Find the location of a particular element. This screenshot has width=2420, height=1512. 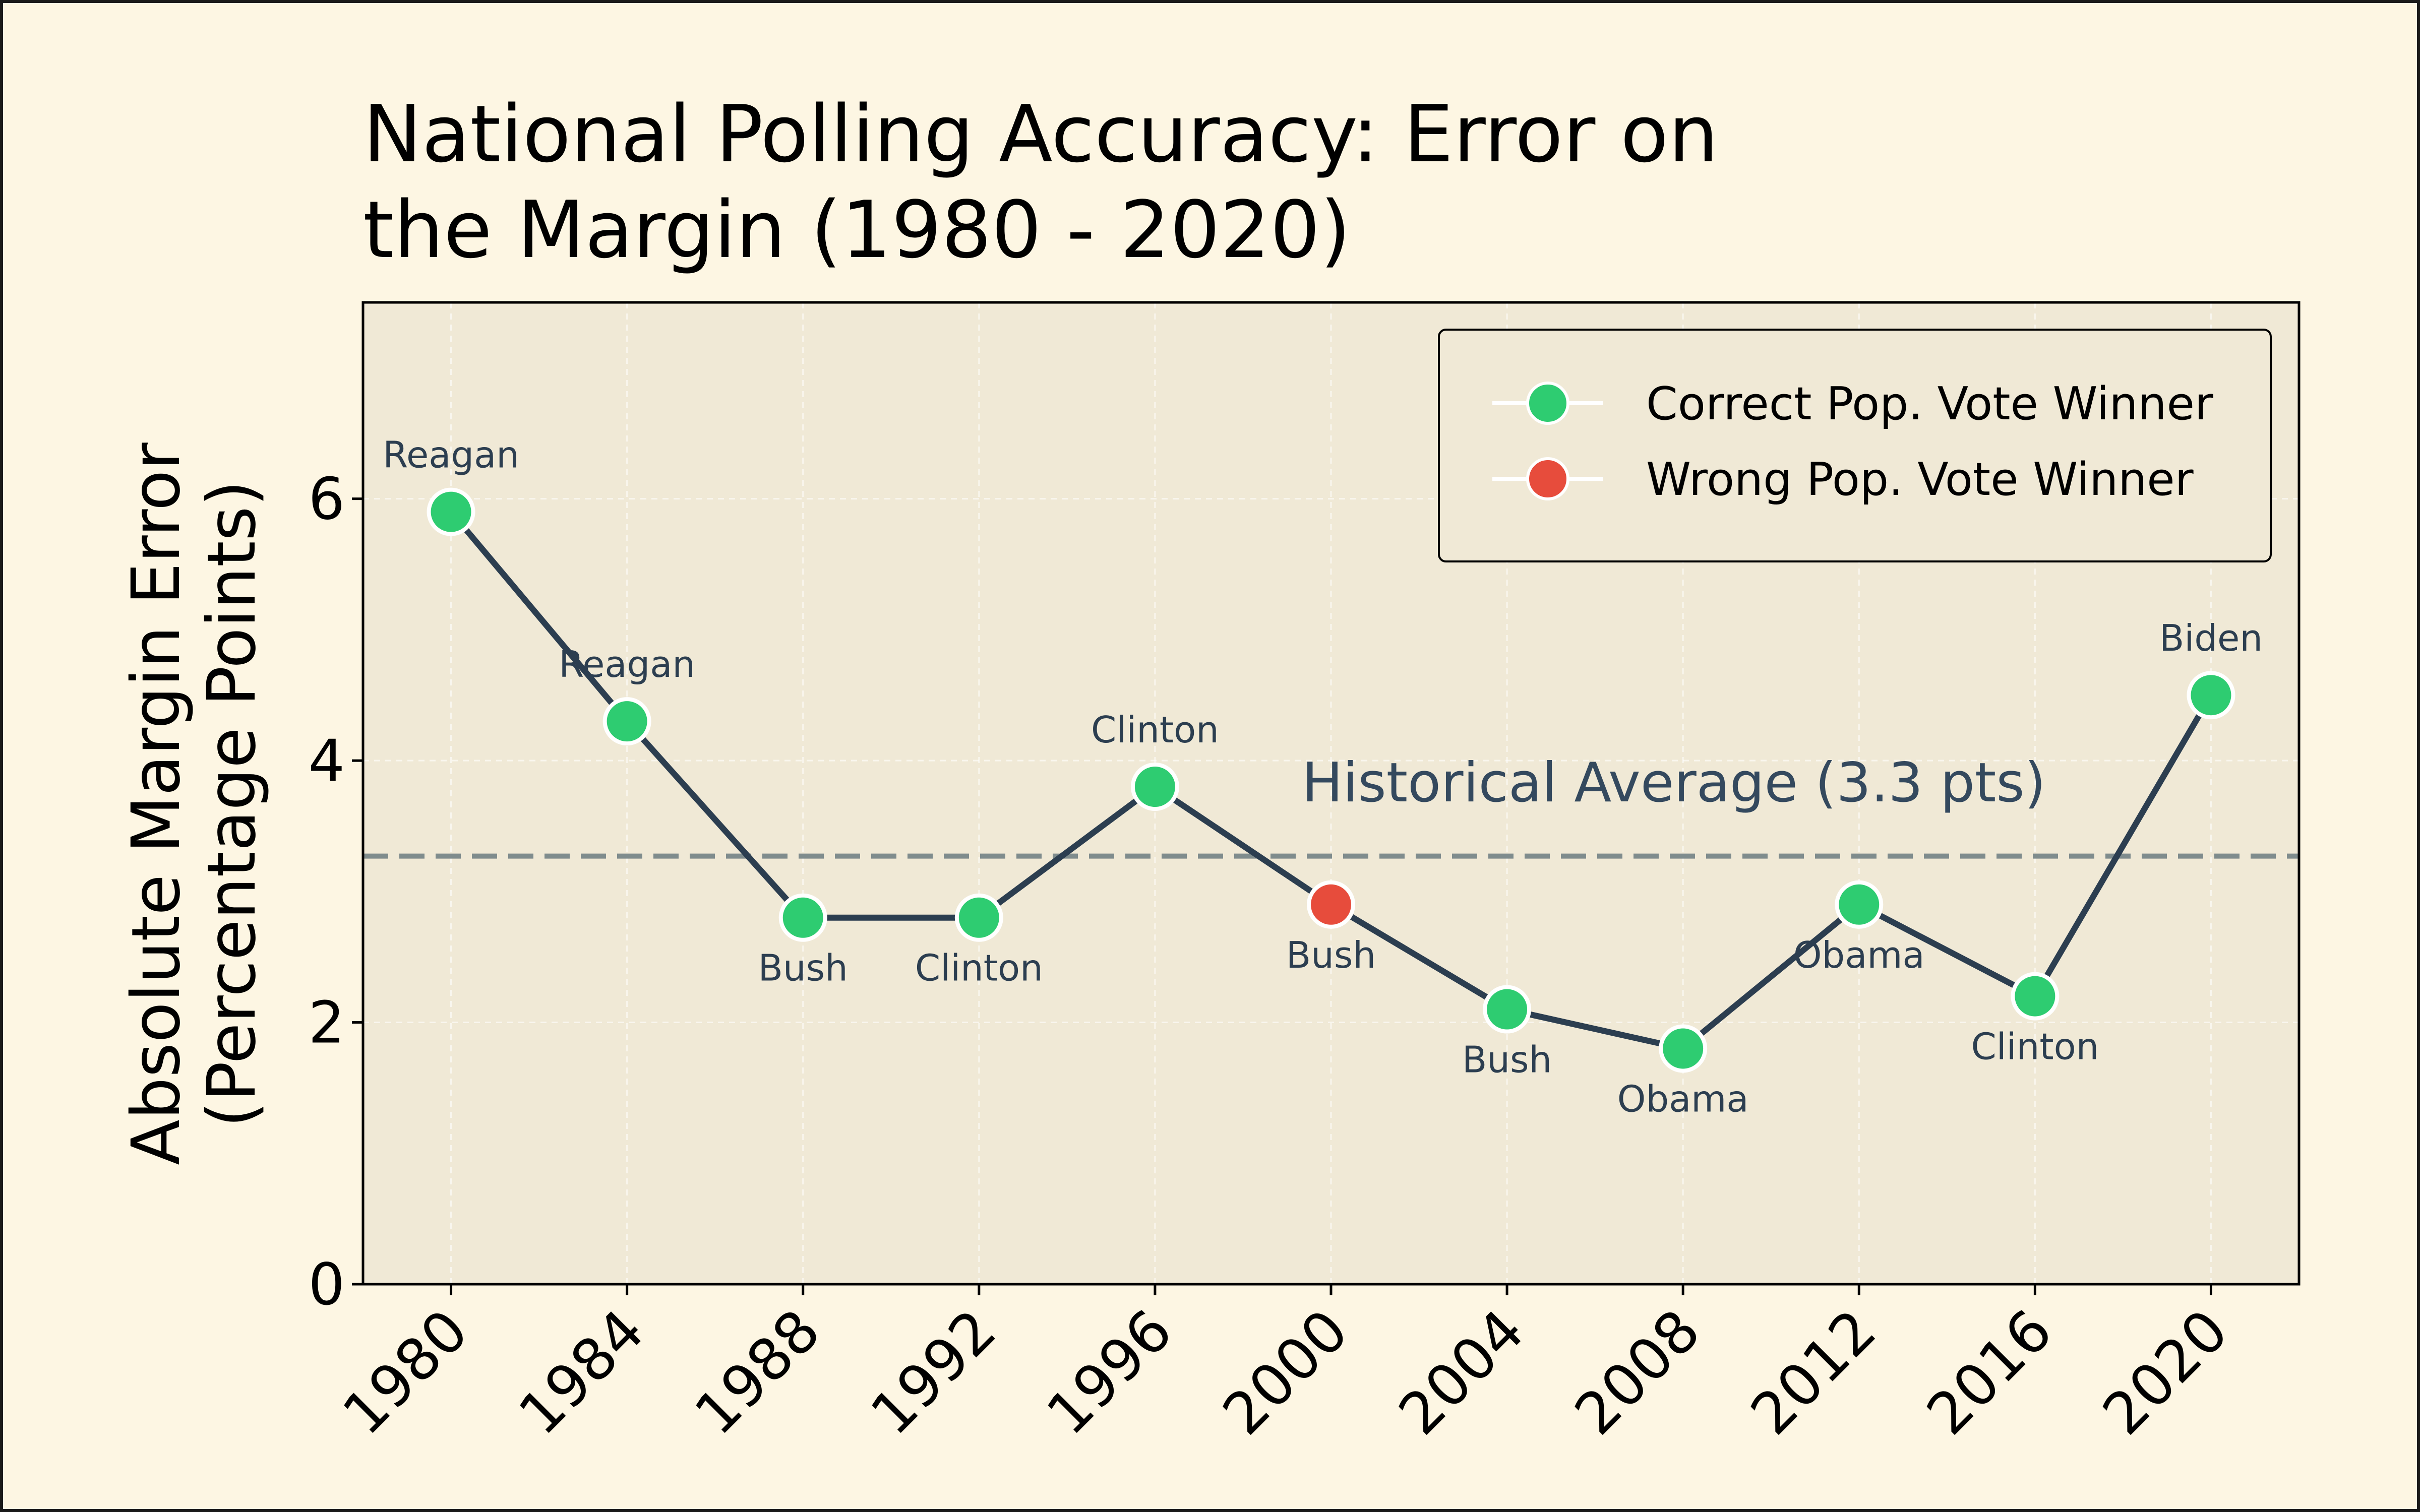

y-tick-label: 2 is located at coordinates (326, 1023).